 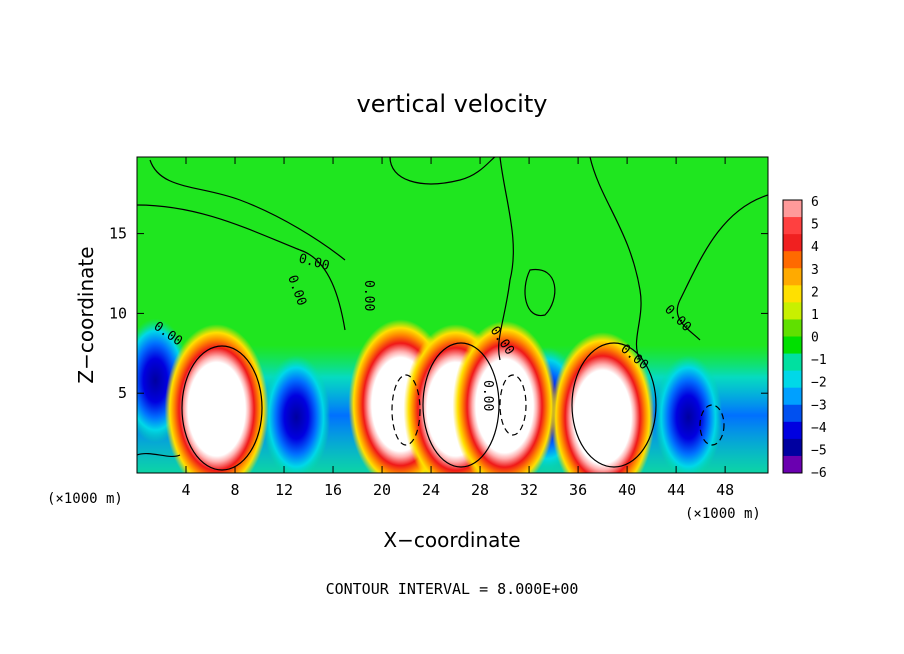 I want to click on x-tick-label: 16, so click(x=333, y=490).